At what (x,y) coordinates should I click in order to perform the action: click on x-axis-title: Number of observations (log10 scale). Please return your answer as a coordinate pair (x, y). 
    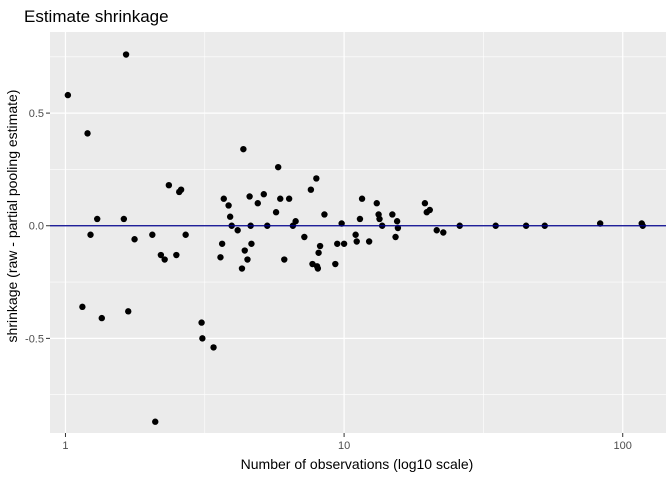
    Looking at the image, I should click on (357, 464).